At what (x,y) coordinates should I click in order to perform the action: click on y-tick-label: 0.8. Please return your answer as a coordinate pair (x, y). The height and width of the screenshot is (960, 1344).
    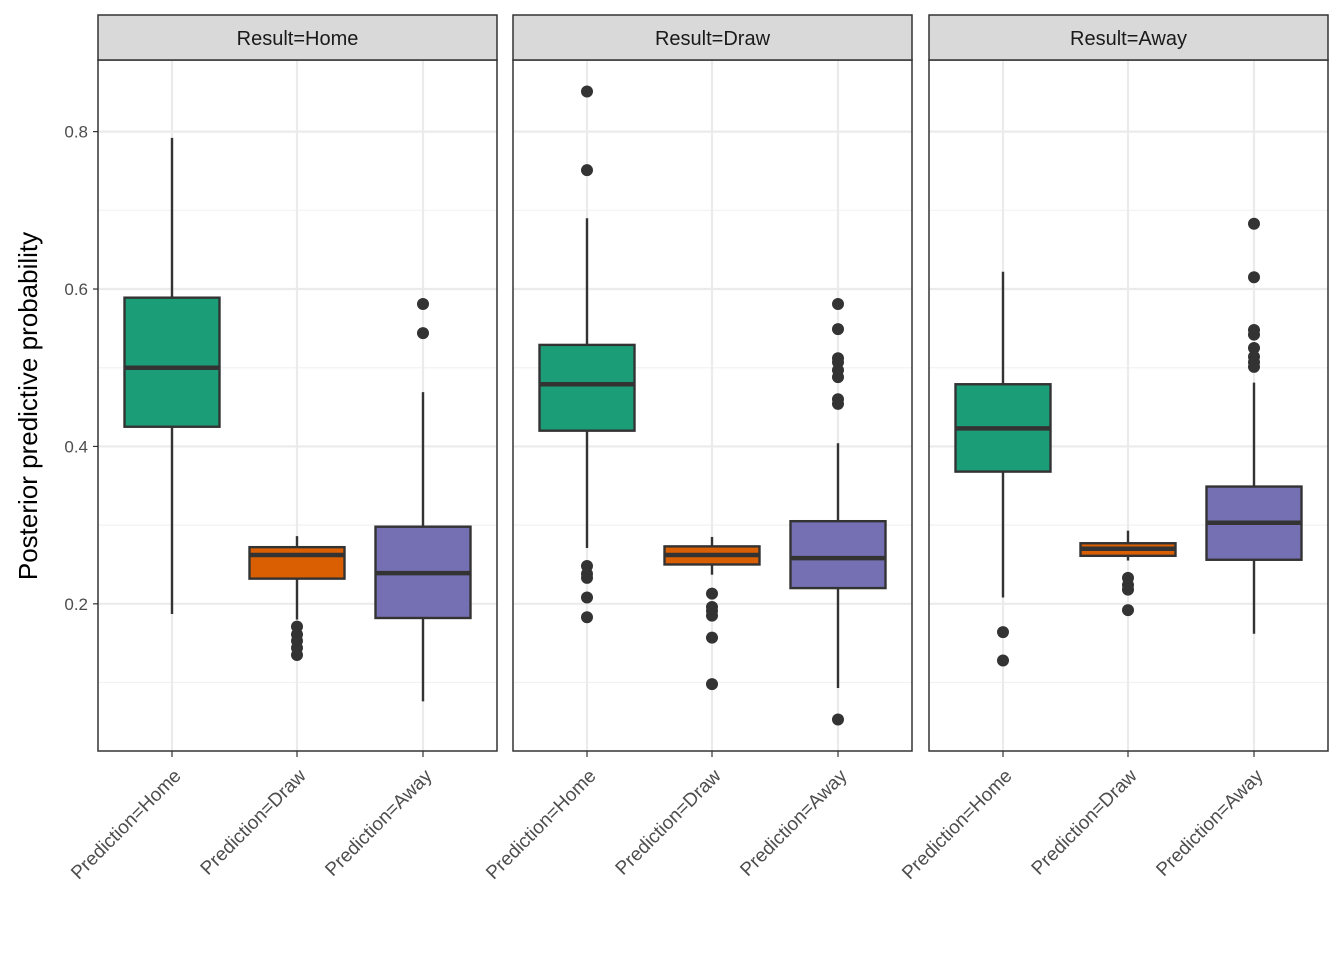
    Looking at the image, I should click on (76, 132).